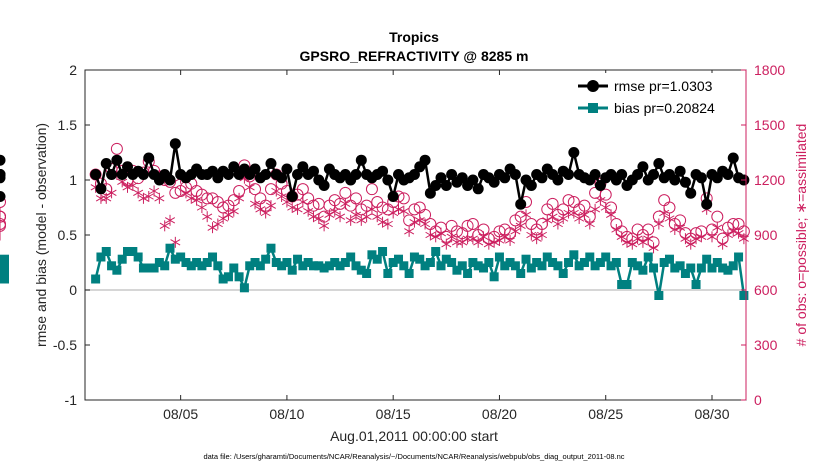  What do you see at coordinates (801, 235) in the screenshot?
I see `y-axis-right-label: # of obs: o=possible; ∗=assimilated` at bounding box center [801, 235].